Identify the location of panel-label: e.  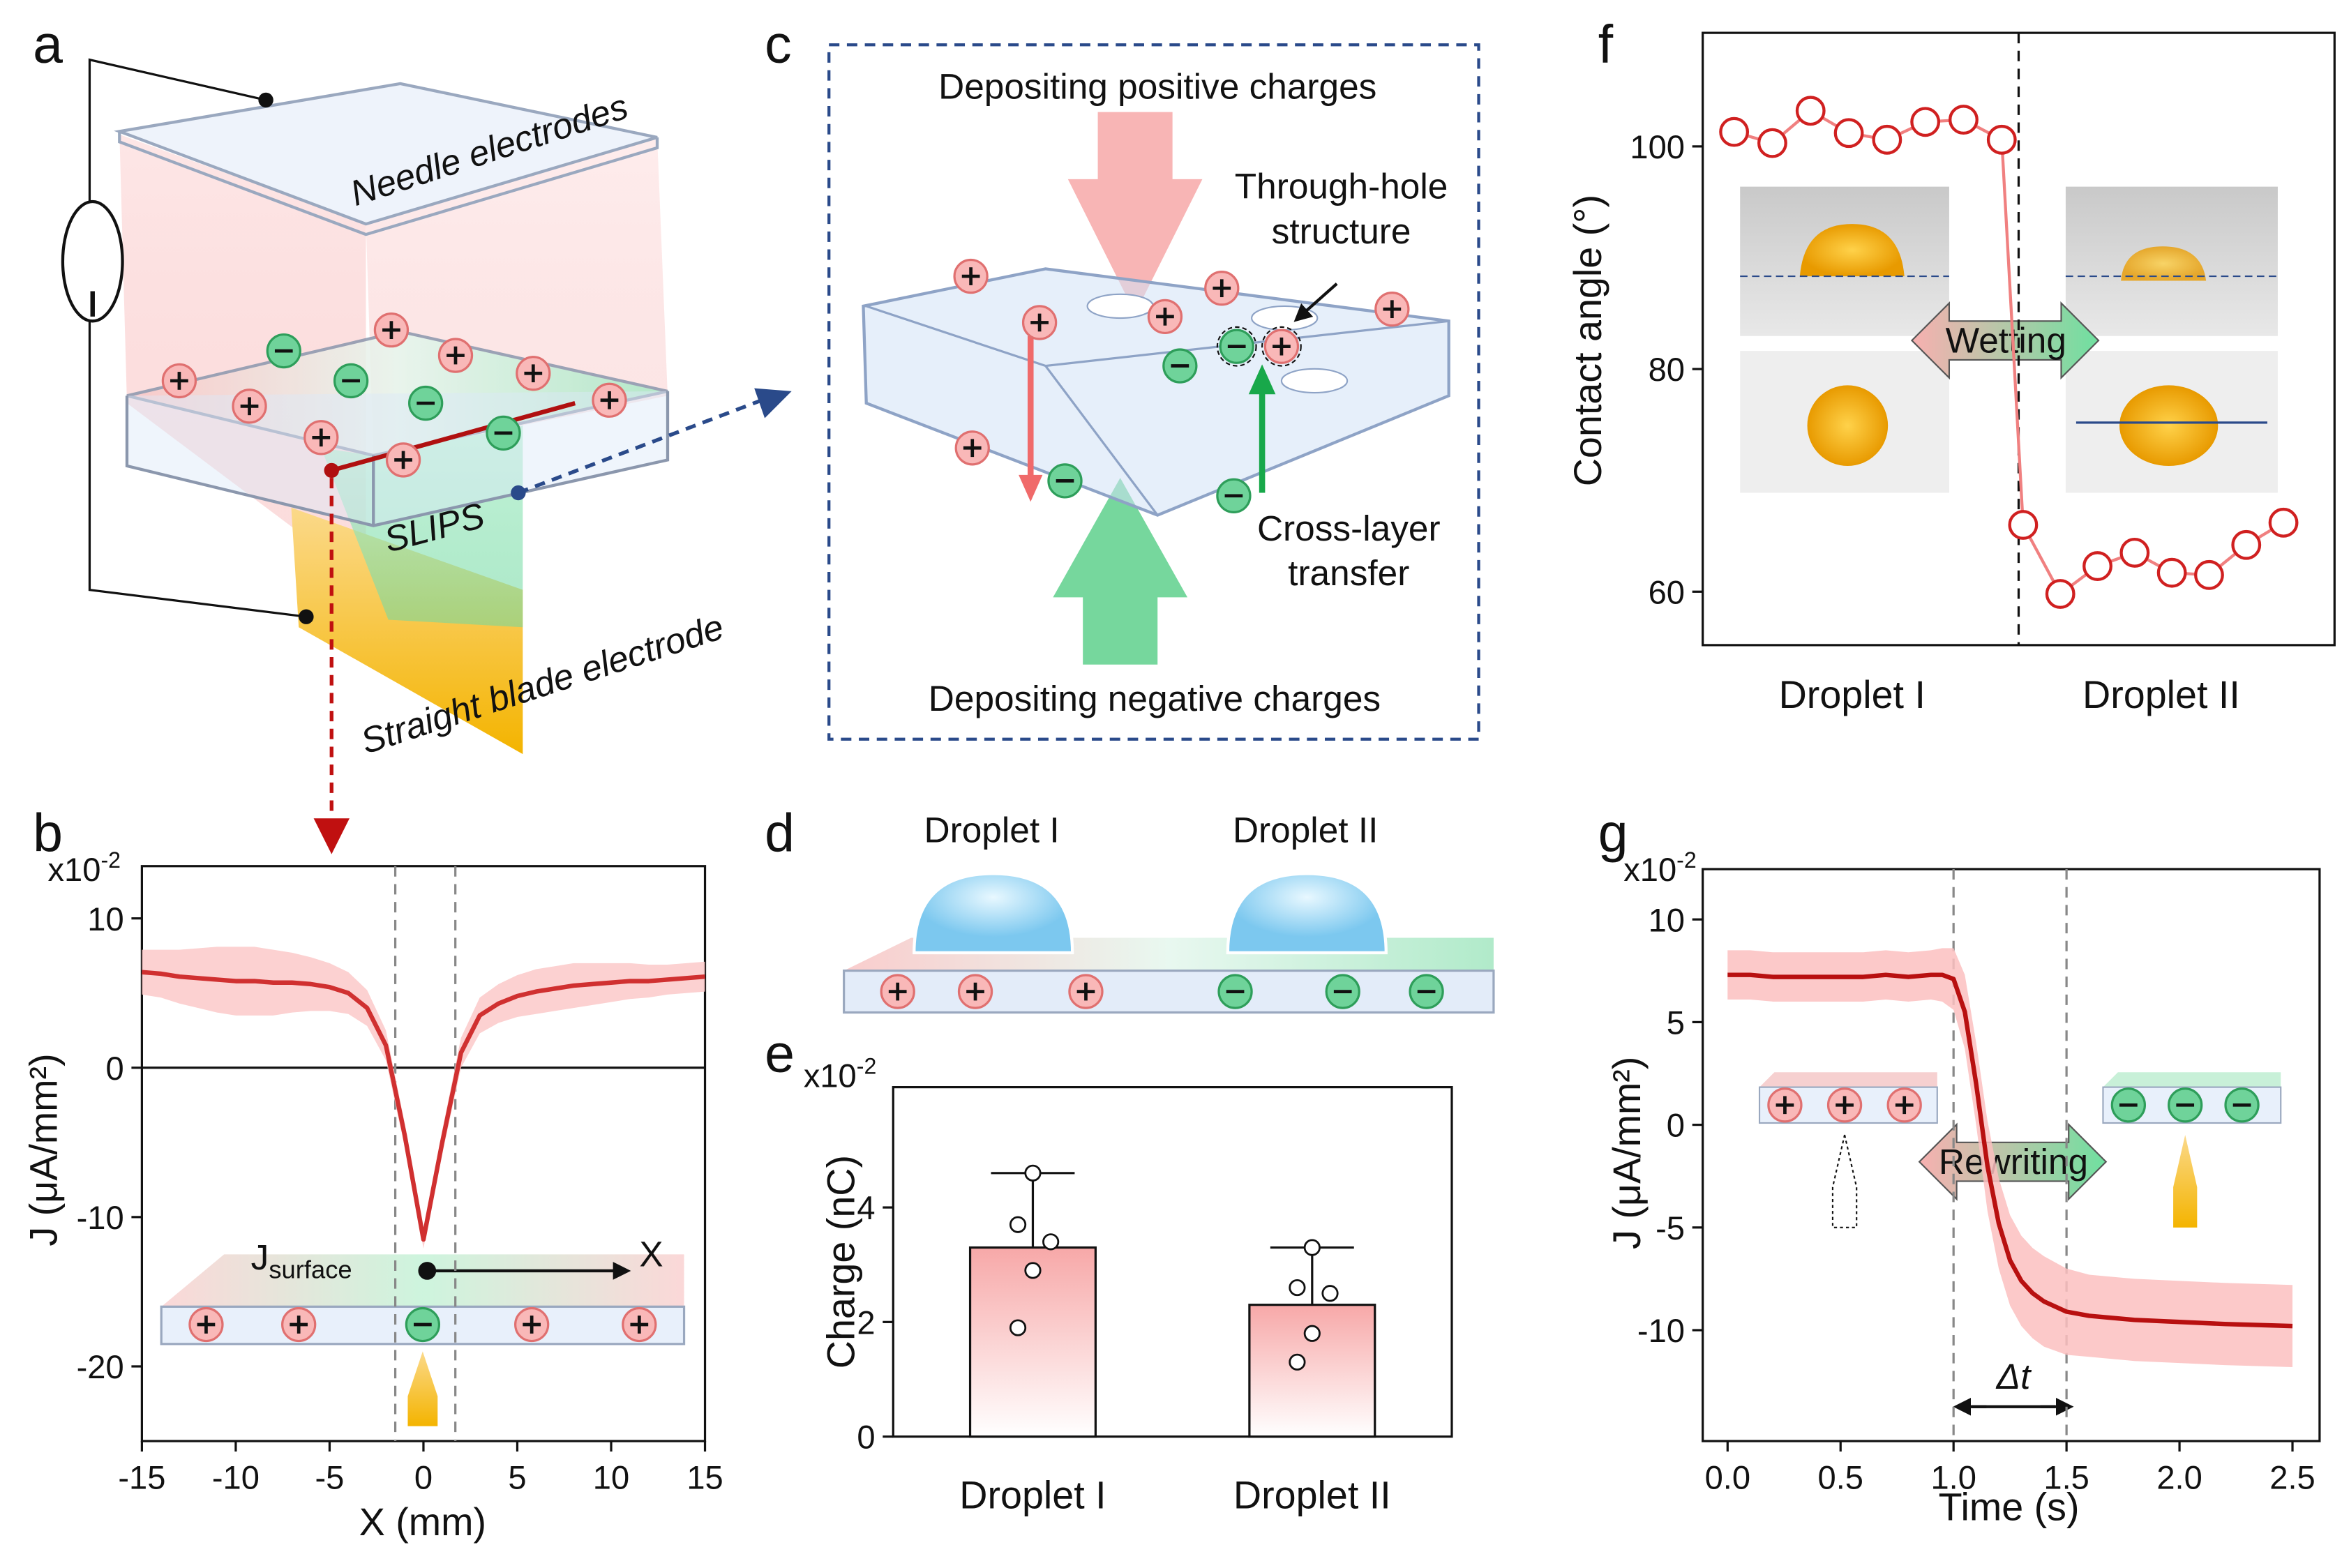
(780, 1054).